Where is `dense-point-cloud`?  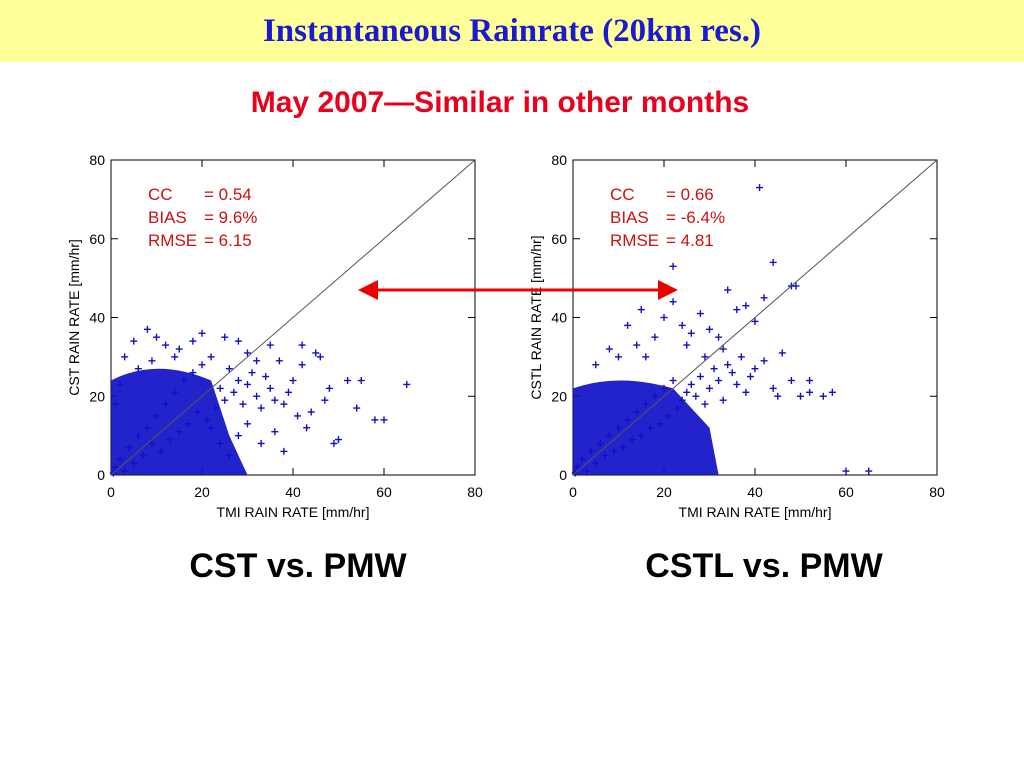 dense-point-cloud is located at coordinates (646, 427).